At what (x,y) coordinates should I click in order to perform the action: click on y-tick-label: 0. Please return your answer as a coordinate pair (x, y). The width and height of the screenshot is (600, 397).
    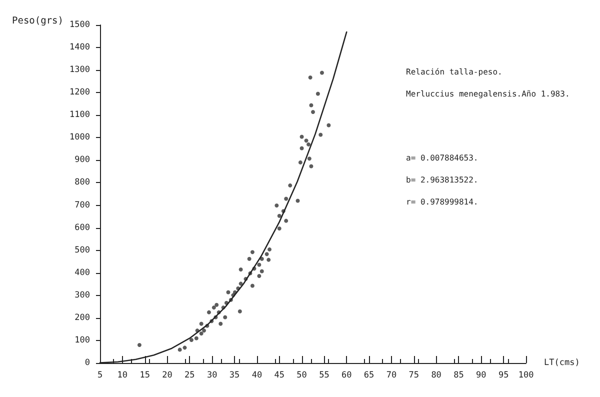
    Looking at the image, I should click on (87, 363).